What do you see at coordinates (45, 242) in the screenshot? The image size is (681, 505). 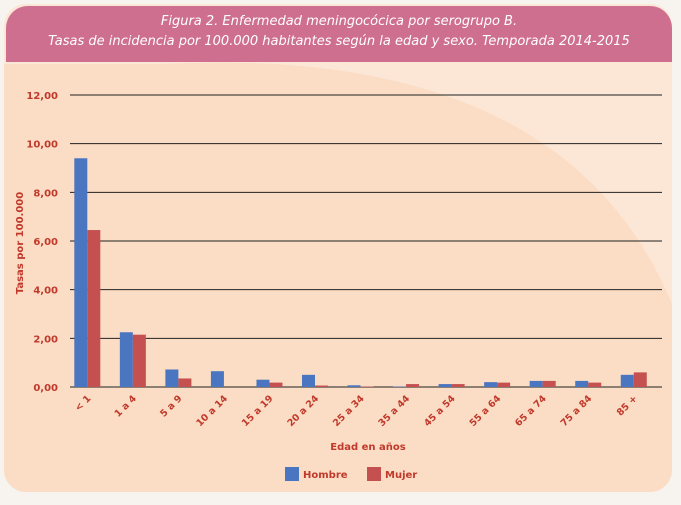 I see `y-tick-label: 6,00` at bounding box center [45, 242].